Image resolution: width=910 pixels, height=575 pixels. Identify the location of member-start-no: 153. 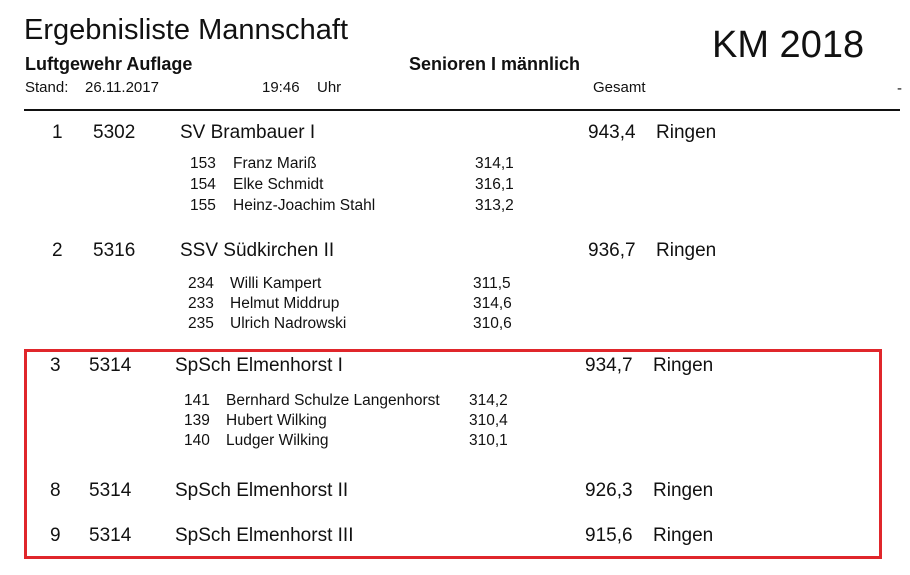
(203, 163).